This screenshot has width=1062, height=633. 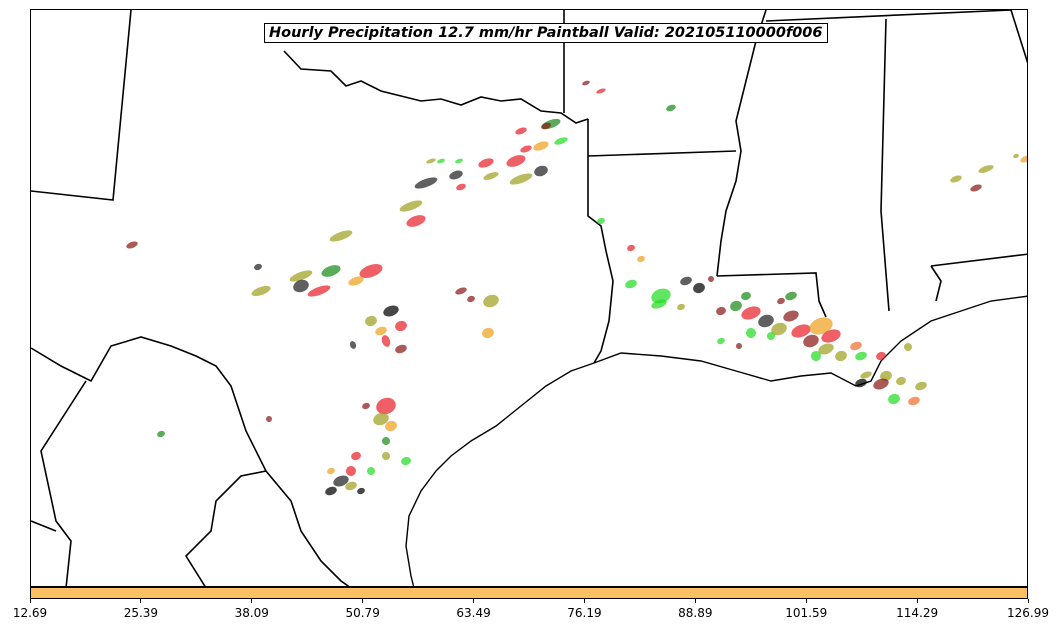 I want to click on texas-coast, so click(x=500, y=474).